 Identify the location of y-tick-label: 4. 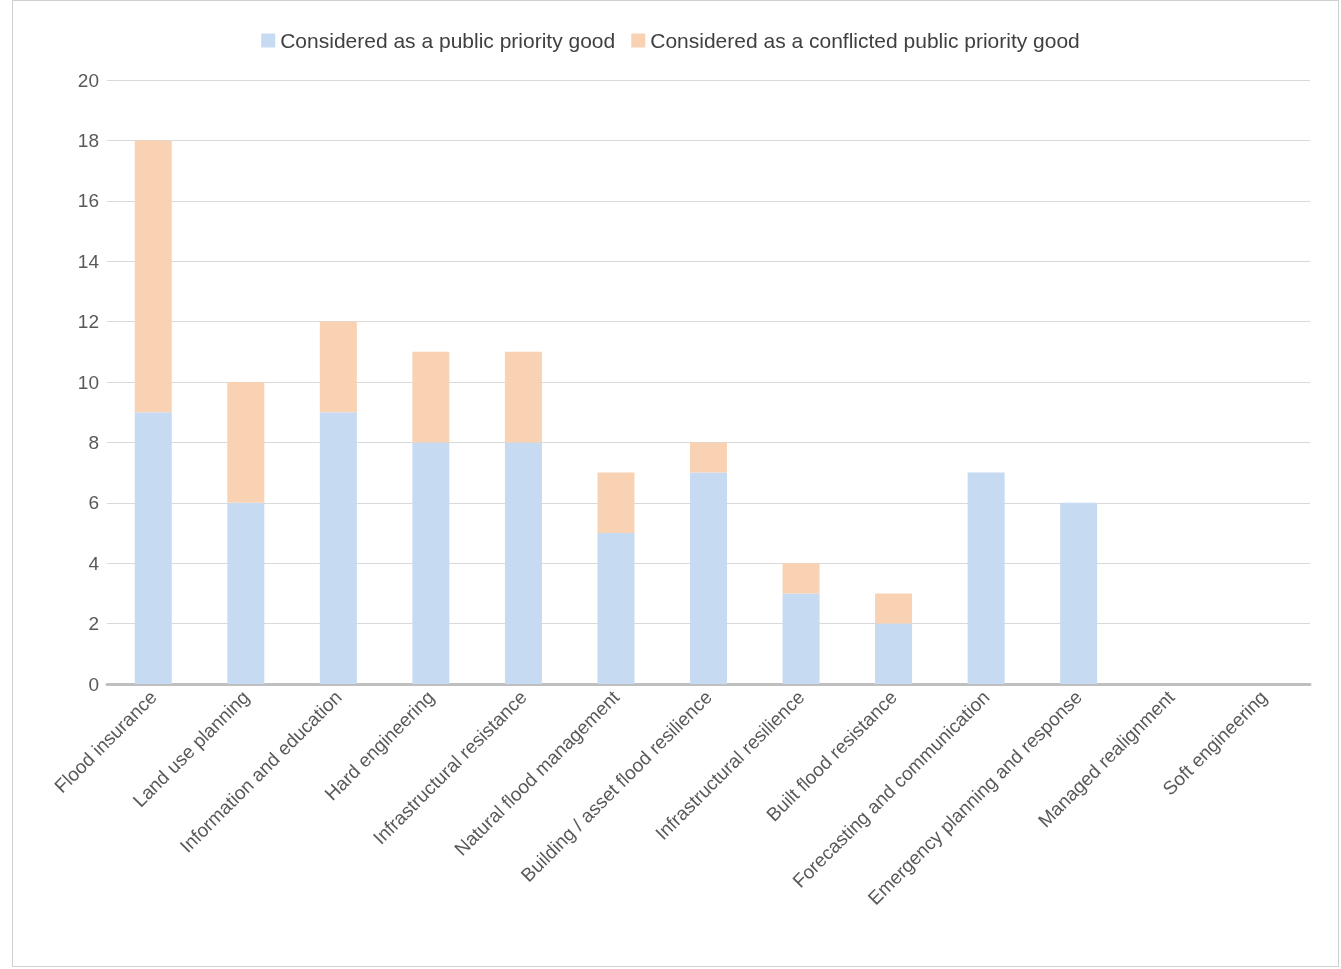
(94, 563).